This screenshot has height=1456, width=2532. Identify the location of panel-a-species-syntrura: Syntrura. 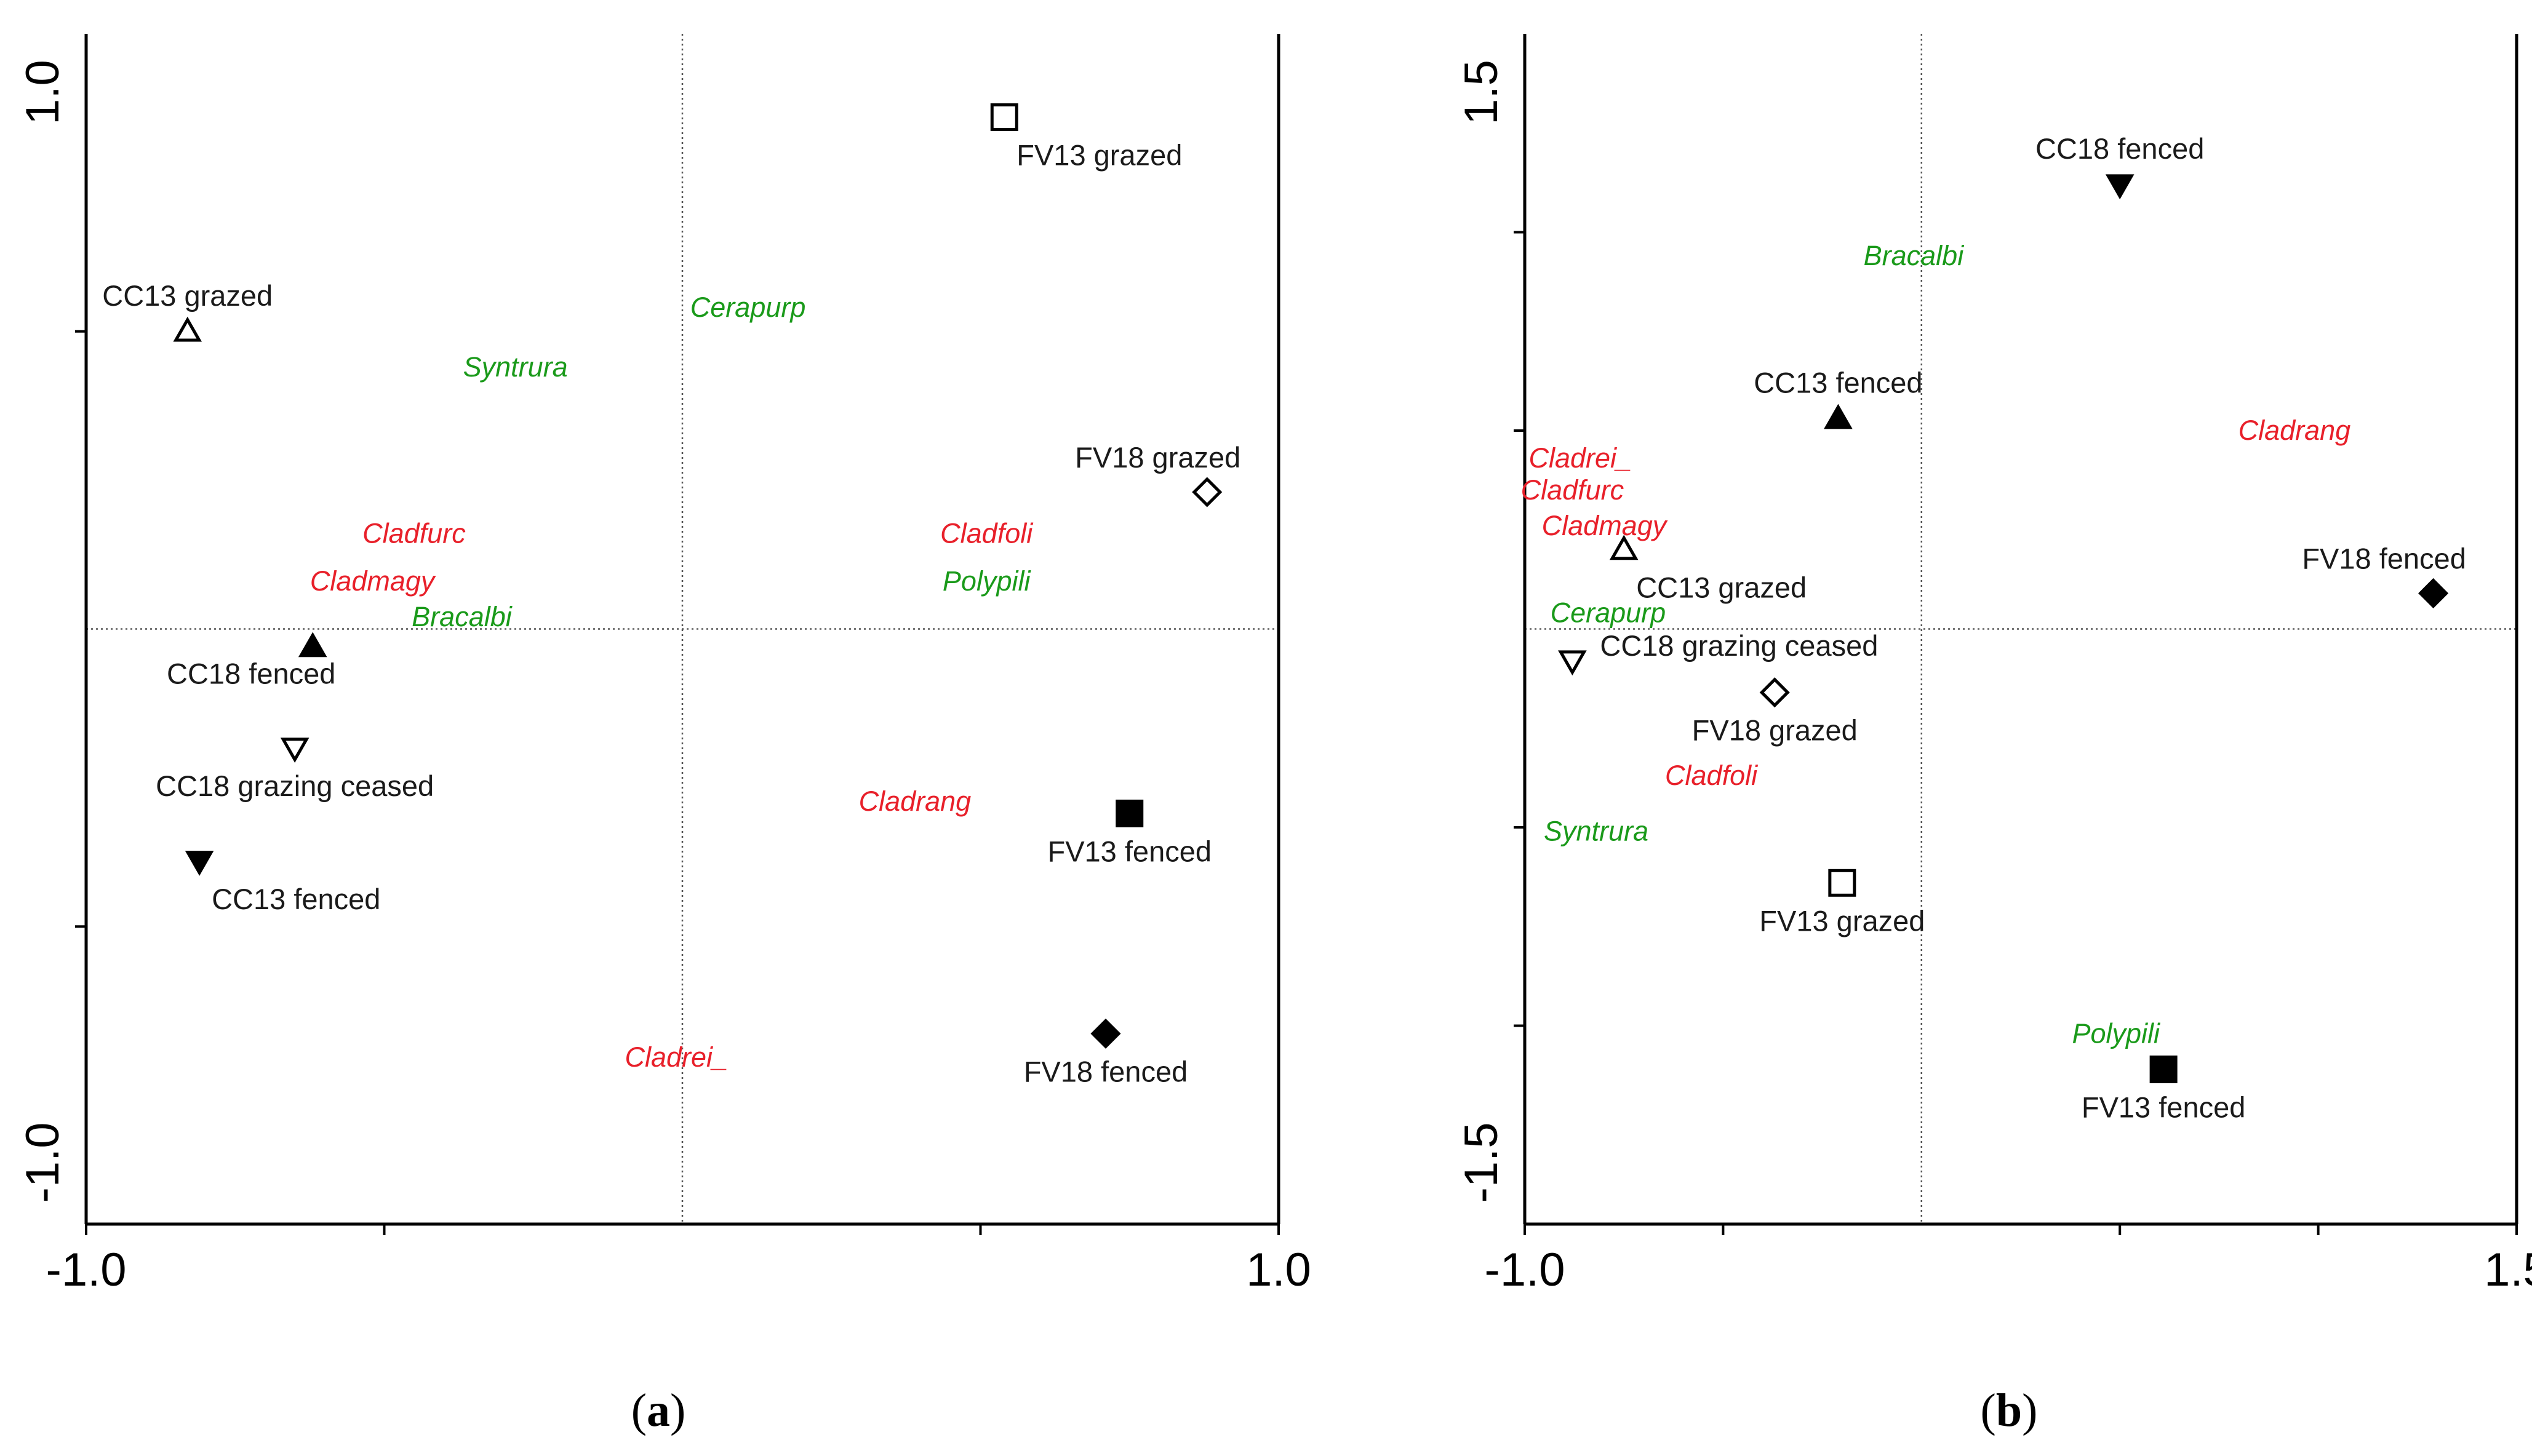
(515, 367).